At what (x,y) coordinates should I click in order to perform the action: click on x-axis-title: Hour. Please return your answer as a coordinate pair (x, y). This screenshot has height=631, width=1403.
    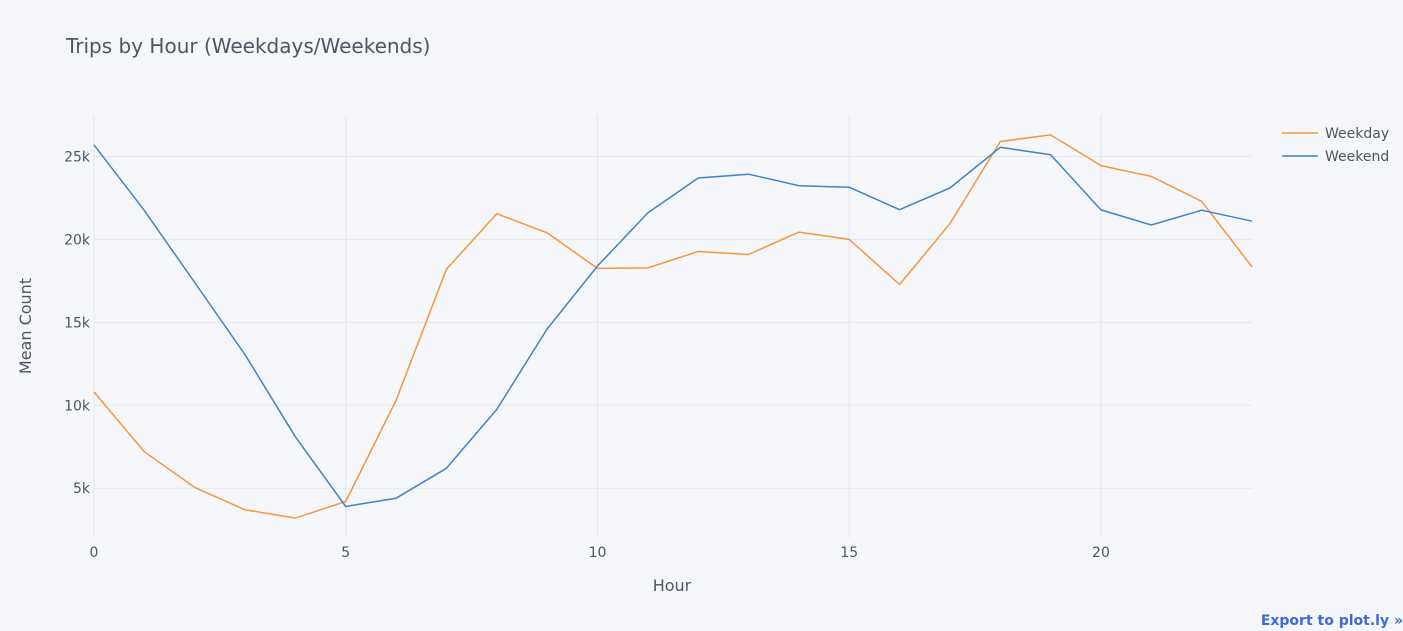
    Looking at the image, I should click on (672, 585).